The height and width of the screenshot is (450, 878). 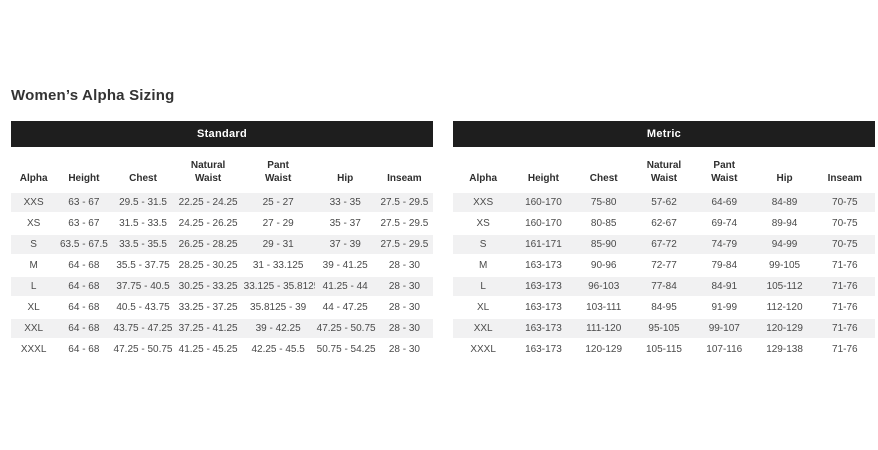 What do you see at coordinates (784, 202) in the screenshot?
I see `size-cell: 84-89` at bounding box center [784, 202].